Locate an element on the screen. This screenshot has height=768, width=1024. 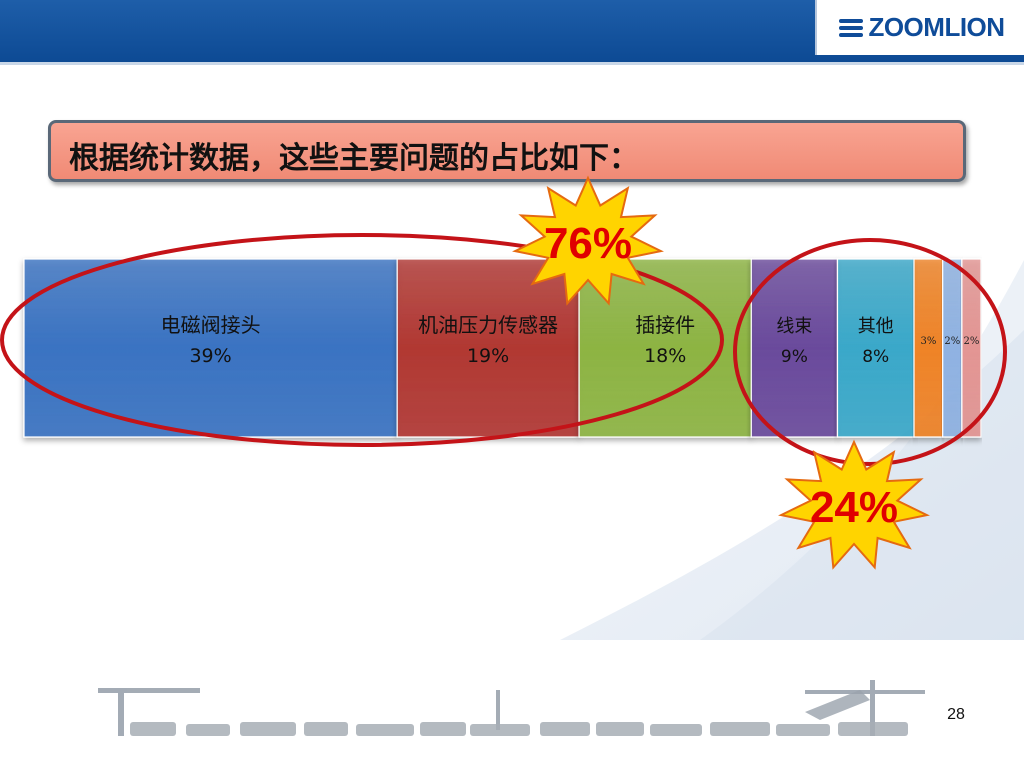
segment-label: 线束 is located at coordinates (794, 326).